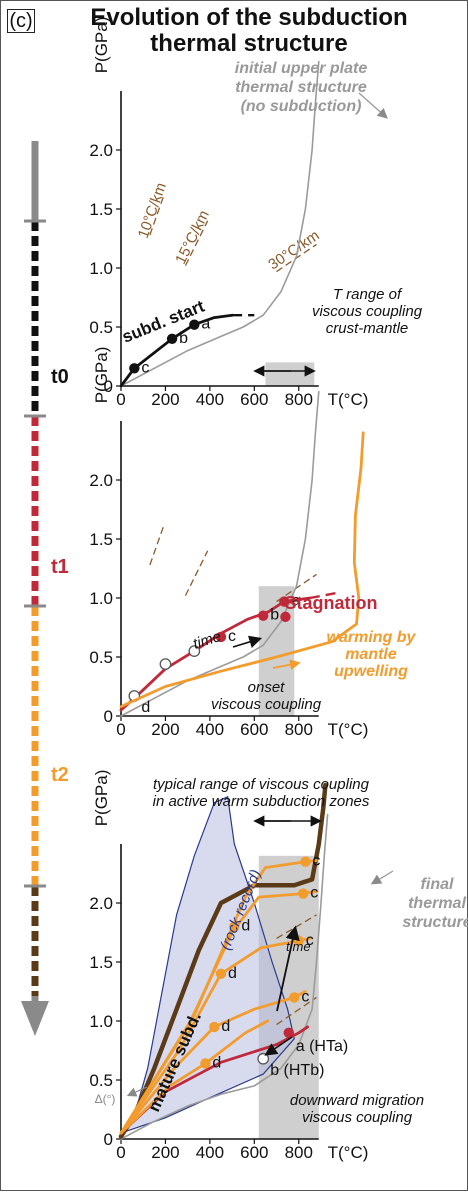 This screenshot has width=468, height=1192. What do you see at coordinates (221, 973) in the screenshot?
I see `panel-t2-marker-intermediate-3-d` at bounding box center [221, 973].